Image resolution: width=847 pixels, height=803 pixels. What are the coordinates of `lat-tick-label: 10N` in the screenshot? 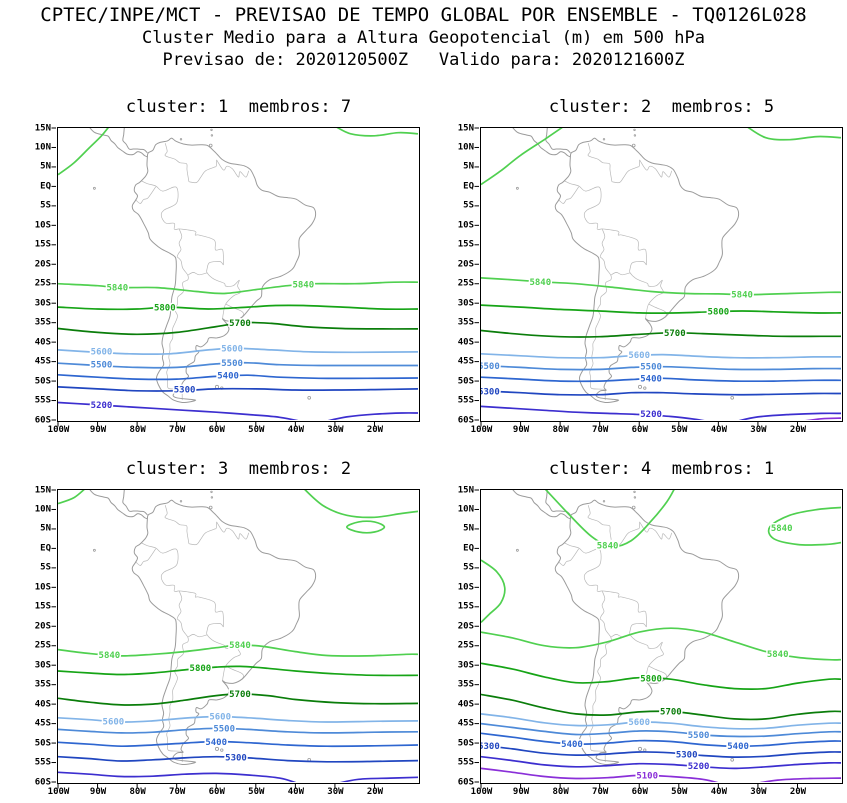 It's located at (42, 509).